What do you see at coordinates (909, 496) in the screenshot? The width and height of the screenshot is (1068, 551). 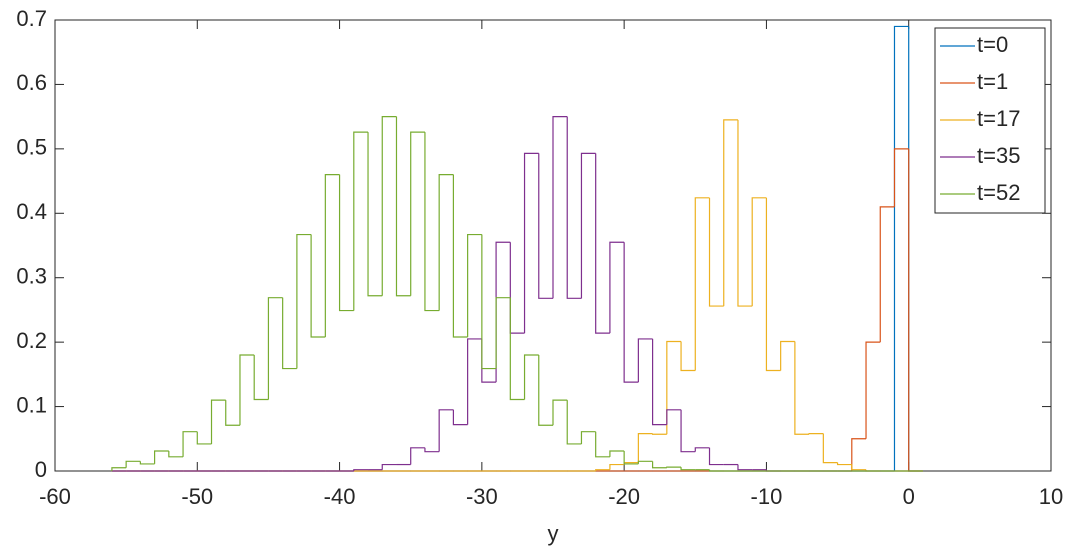 I see `x-tick-label: 0` at bounding box center [909, 496].